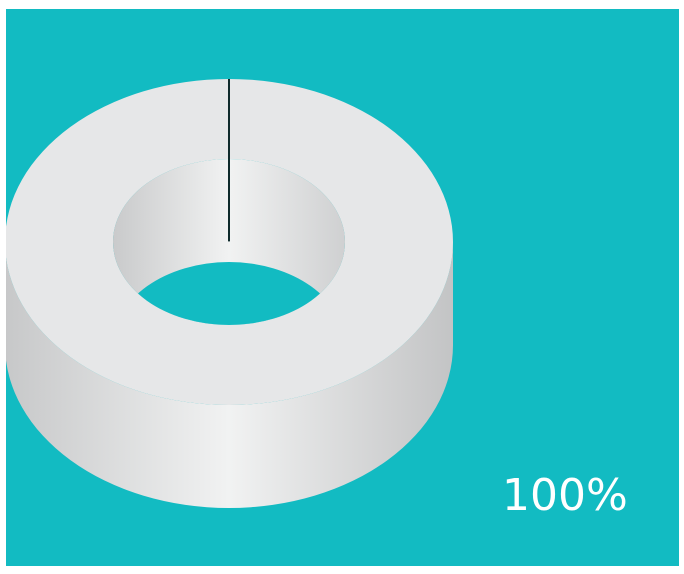 This screenshot has height=574, width=684. What do you see at coordinates (565, 495) in the screenshot?
I see `data-label-100-percent: 100%` at bounding box center [565, 495].